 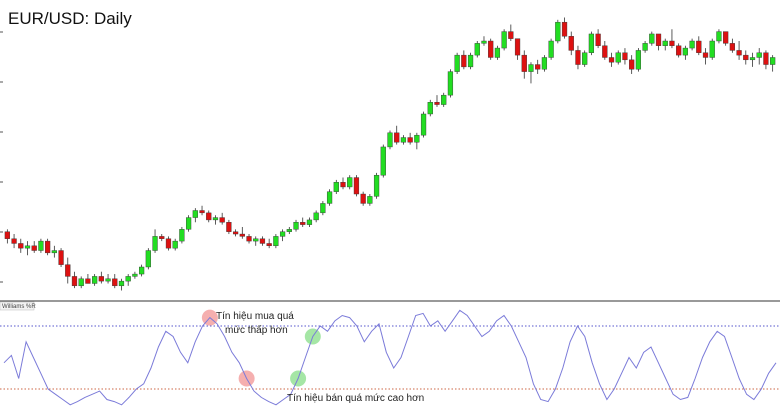 I want to click on buy-signal-annotation-line1: Tín hiệu mua quá, so click(x=255, y=316).